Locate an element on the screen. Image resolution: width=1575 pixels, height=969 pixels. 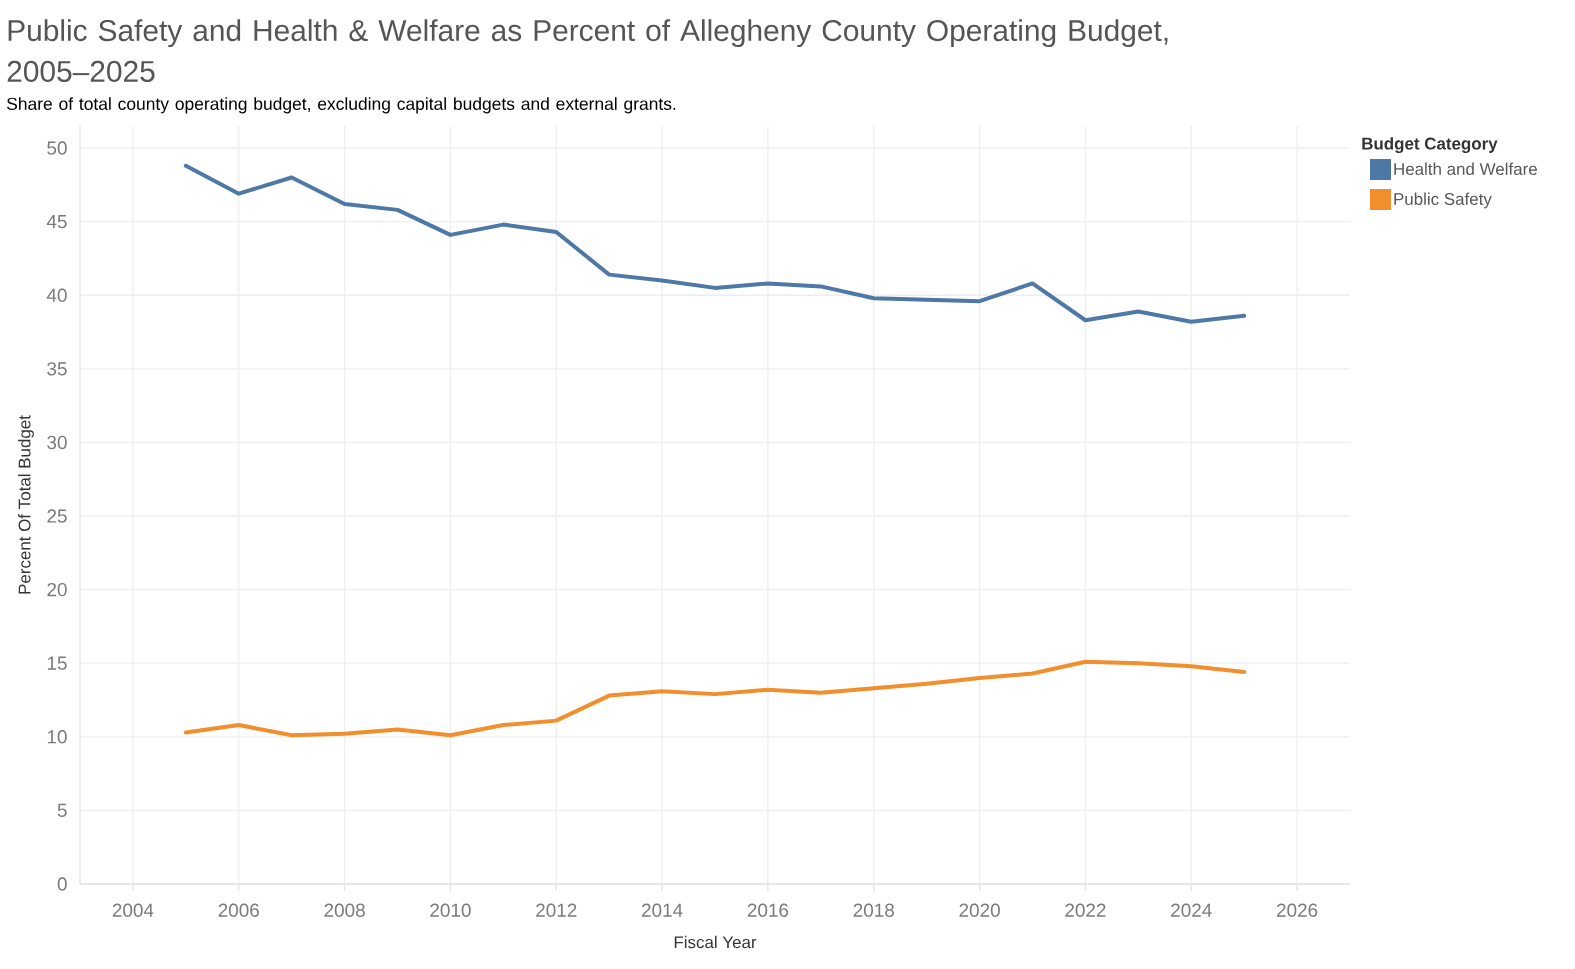
x-tick-label: 2018 is located at coordinates (873, 910).